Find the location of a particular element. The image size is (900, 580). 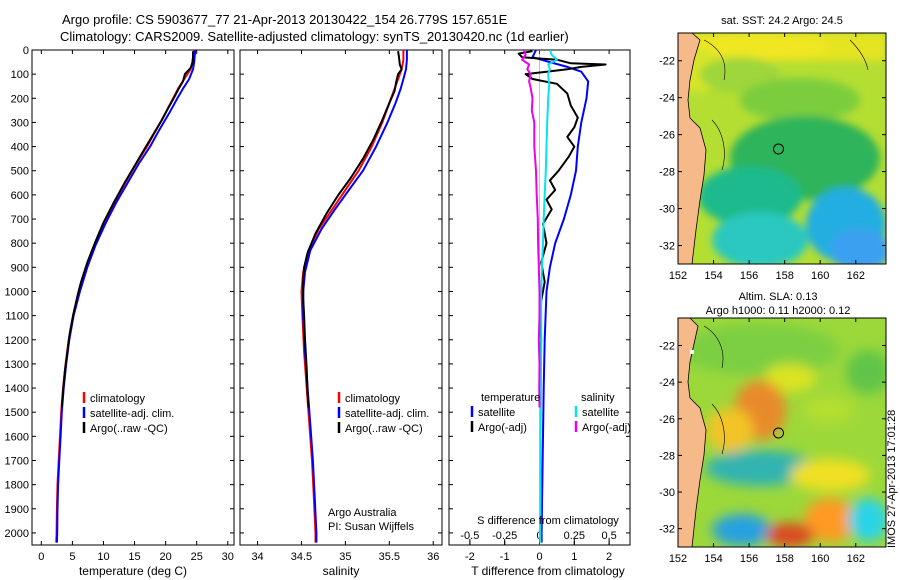

sst-map-axes: 152 154 156 158 160 162 -22 -24 -26 -28 -30 -32 is located at coordinates (772, 157).